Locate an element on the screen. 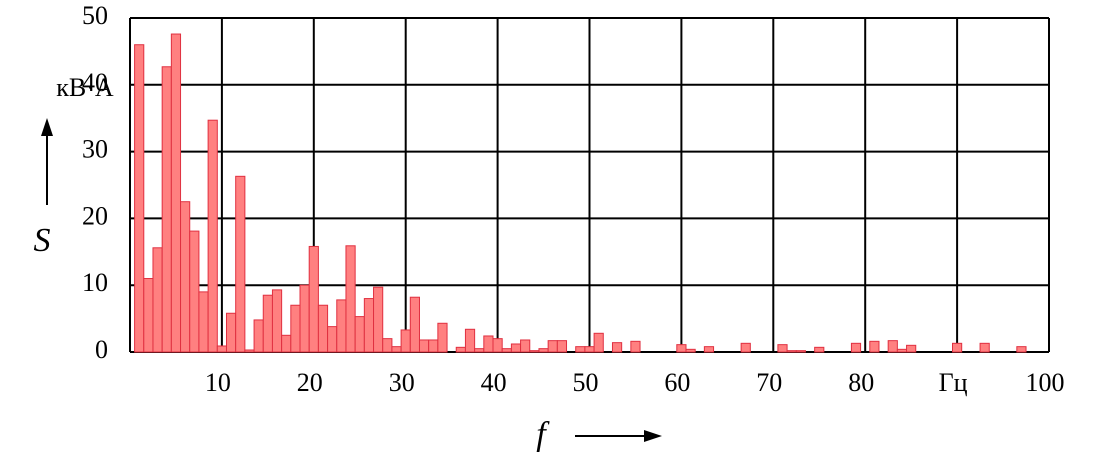 The height and width of the screenshot is (465, 1107). y-tick-label: 50 is located at coordinates (95, 15).